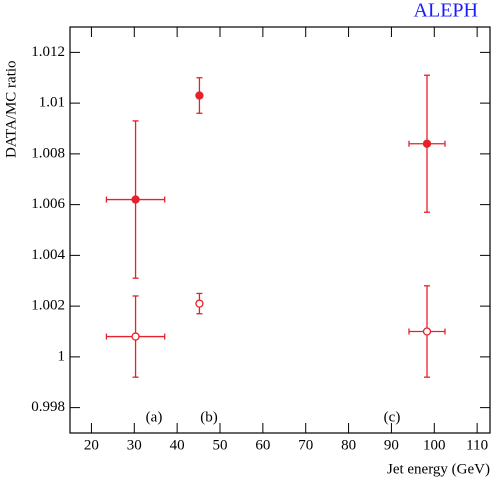  What do you see at coordinates (262, 445) in the screenshot?
I see `x-tick-label: 60` at bounding box center [262, 445].